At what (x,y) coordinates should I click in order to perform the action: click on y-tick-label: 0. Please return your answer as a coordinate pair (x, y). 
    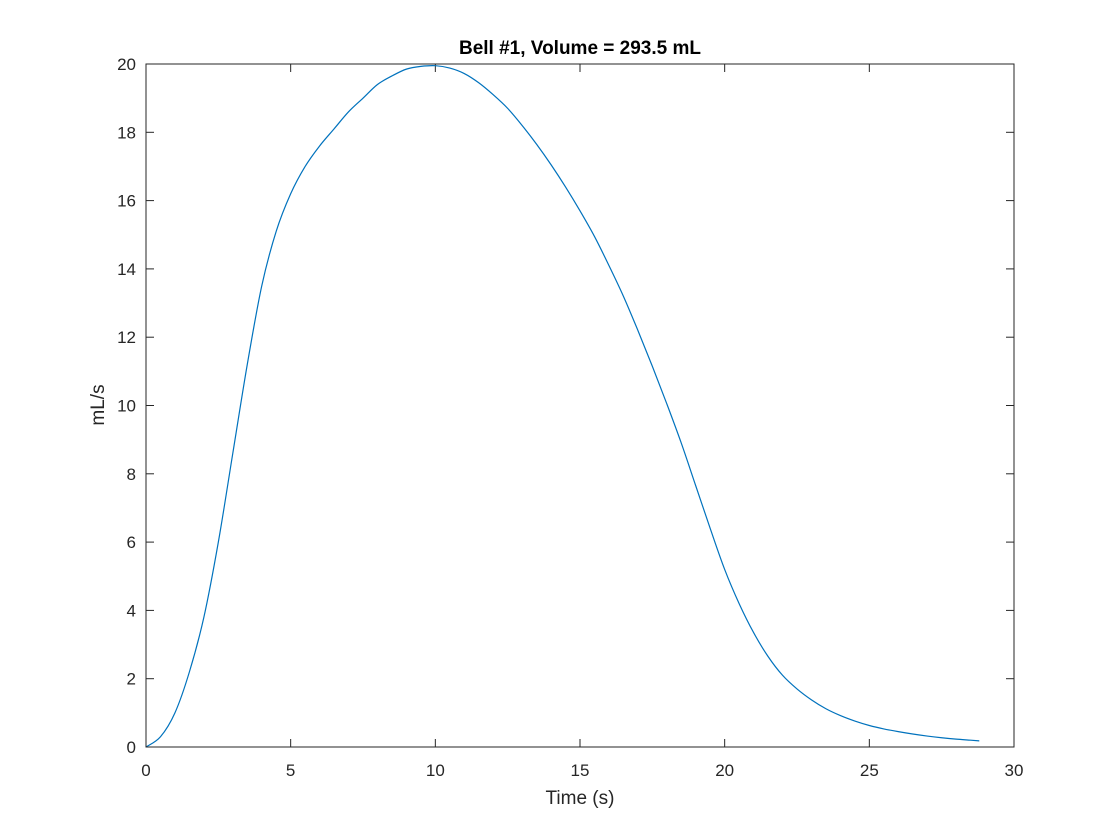
    Looking at the image, I should click on (131, 747).